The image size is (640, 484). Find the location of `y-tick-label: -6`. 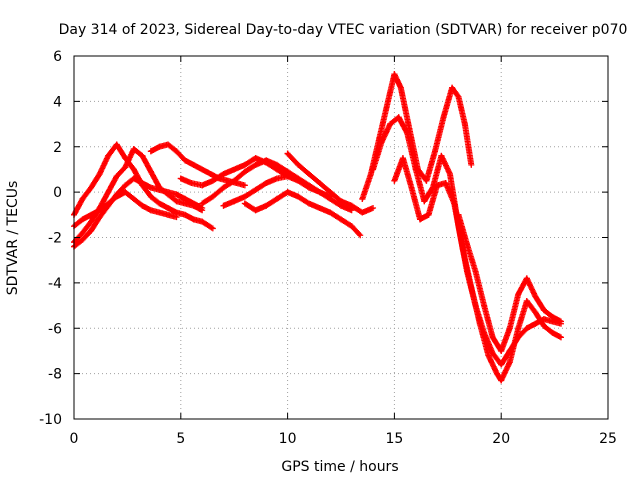

y-tick-label: -6 is located at coordinates (55, 329).